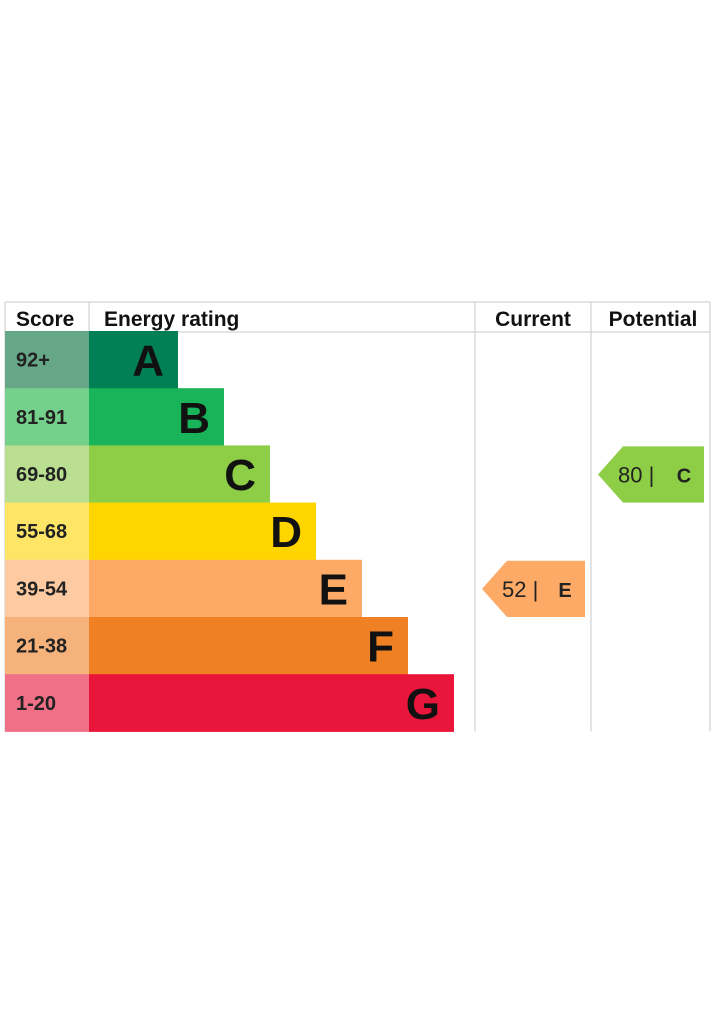  What do you see at coordinates (41, 532) in the screenshot?
I see `score-label-d: 55-68` at bounding box center [41, 532].